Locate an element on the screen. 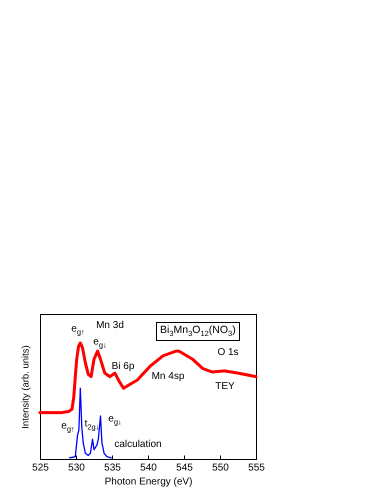  annotation: Bi 6p is located at coordinates (123, 366).